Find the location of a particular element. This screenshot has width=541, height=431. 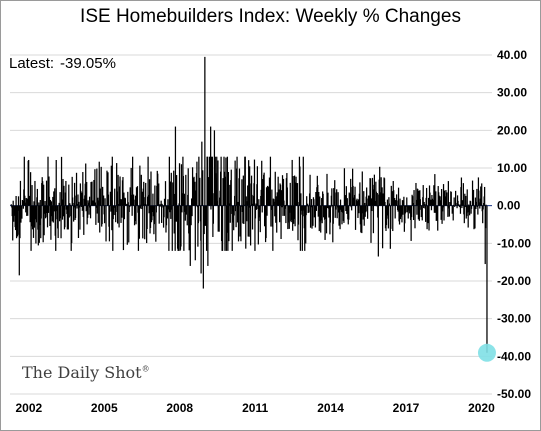

x-tick-label: 2014 is located at coordinates (330, 408).